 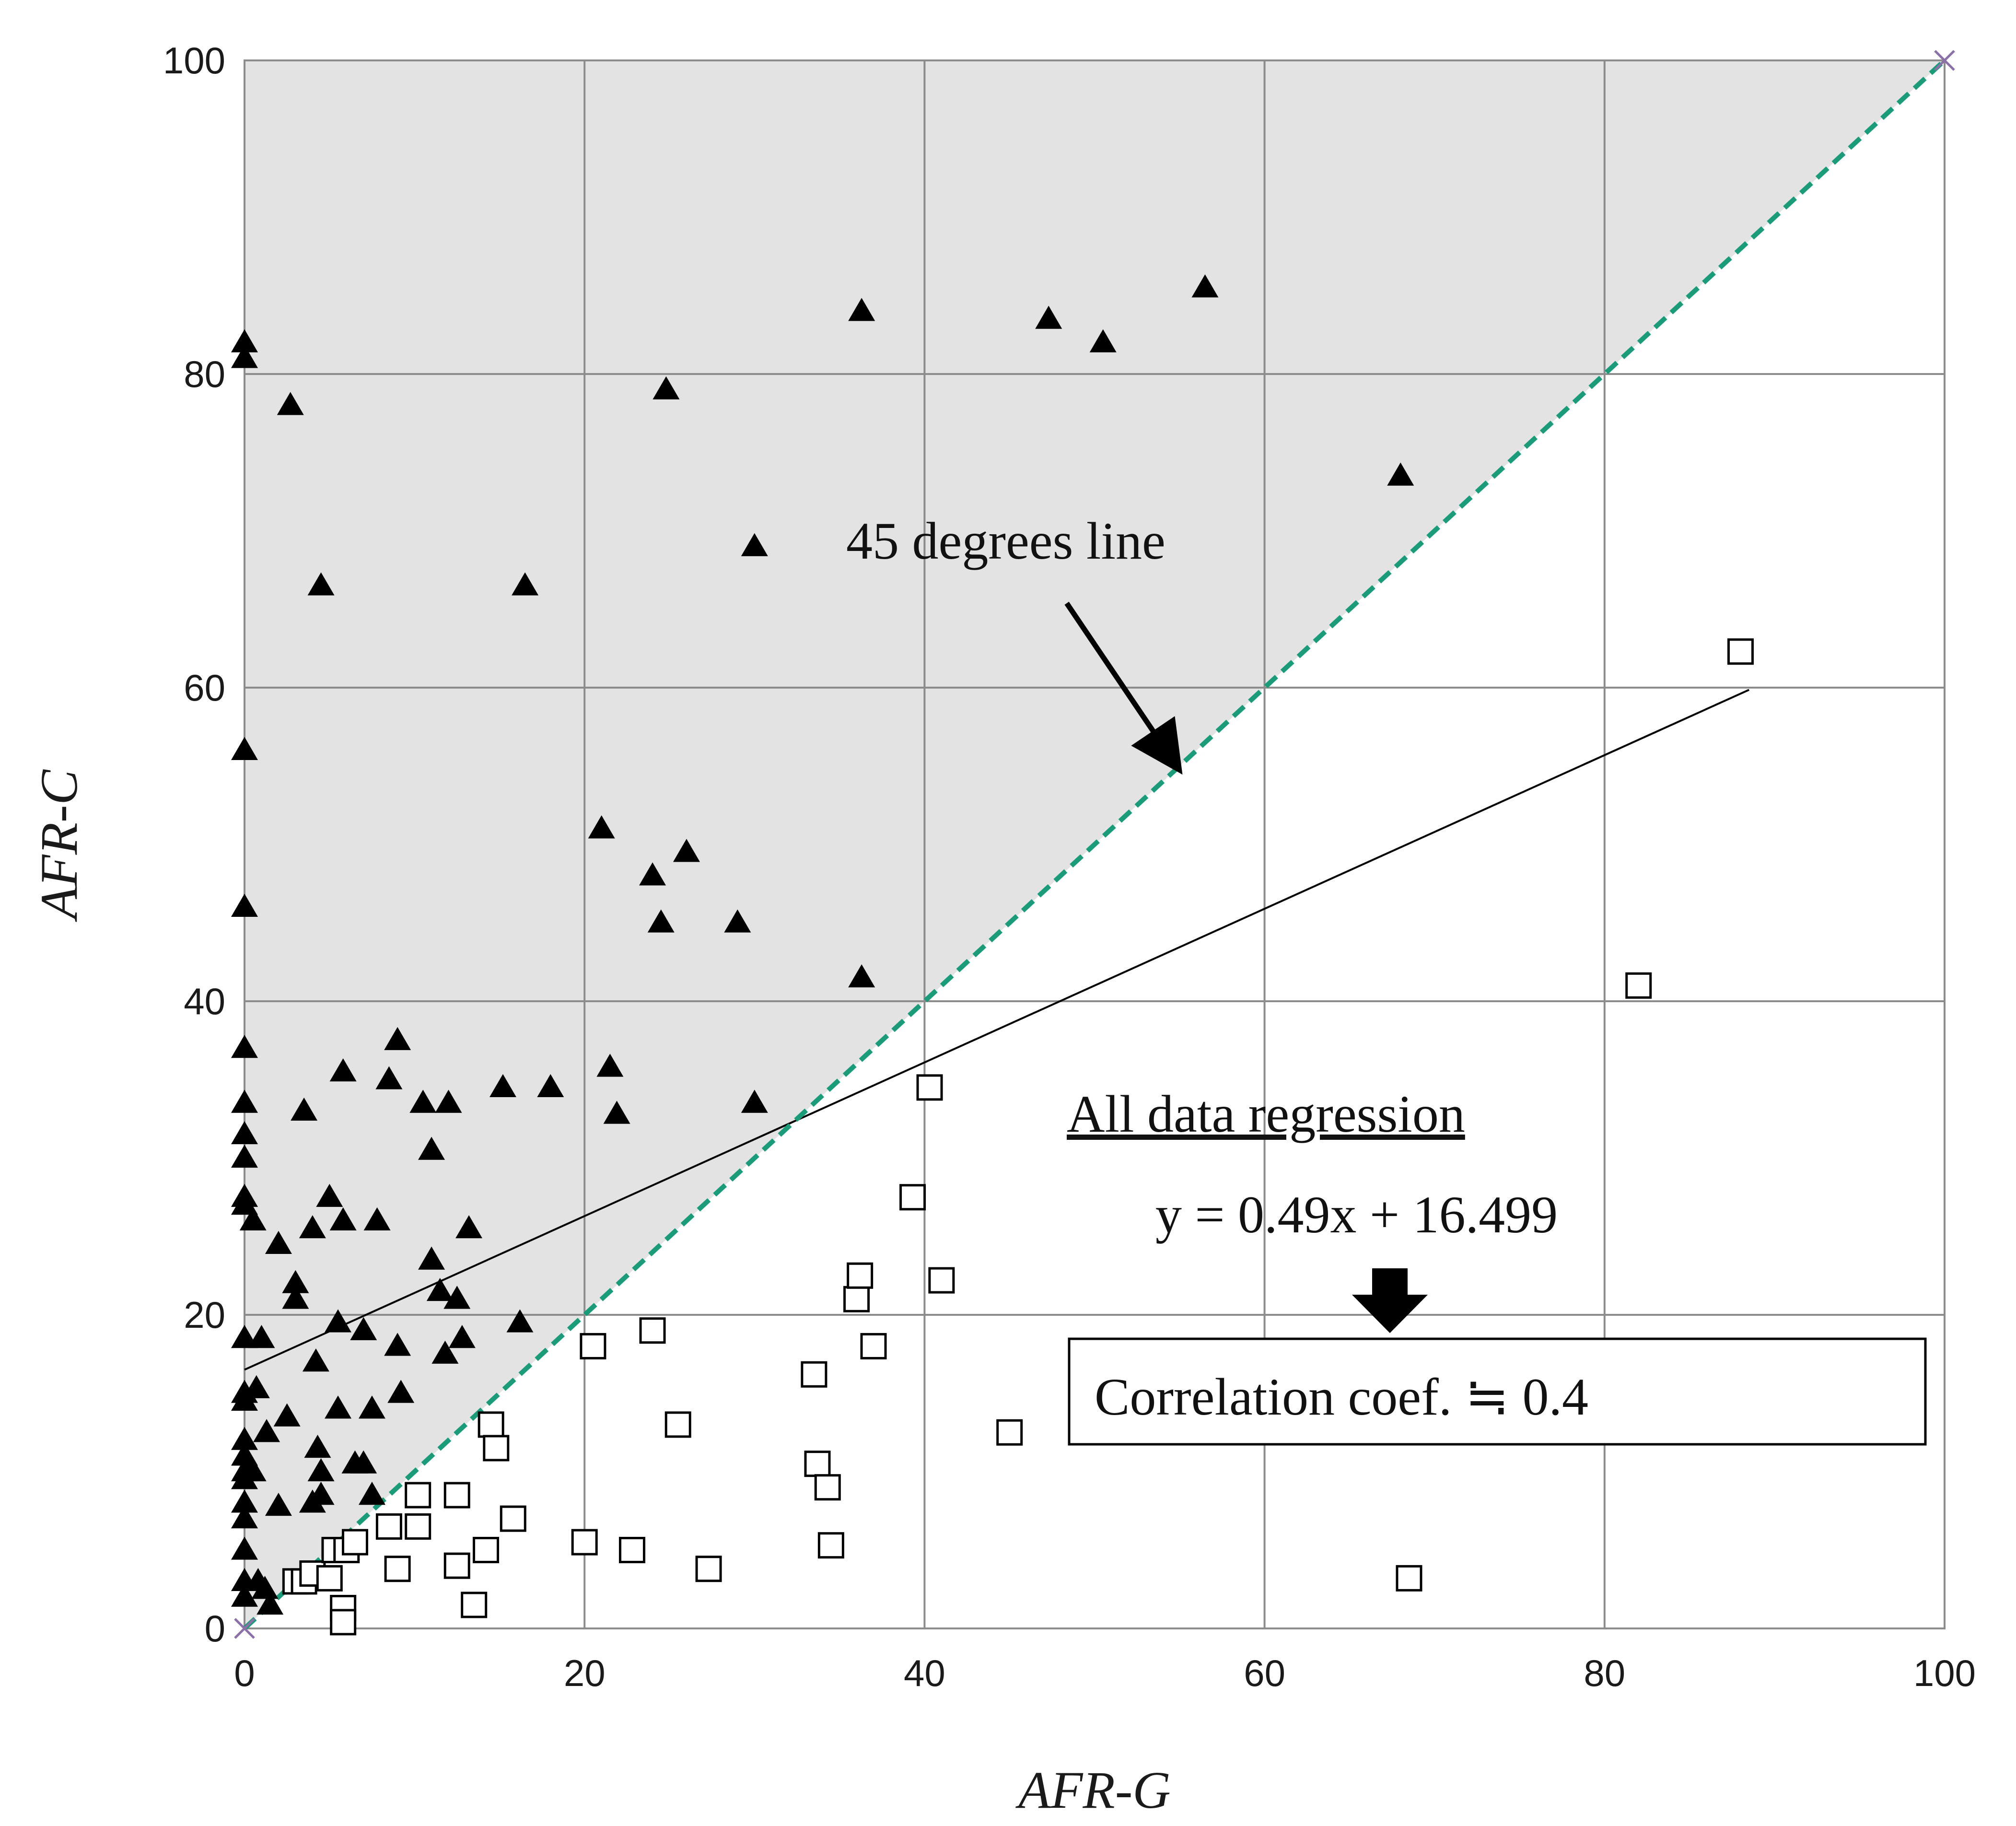 What do you see at coordinates (585, 1673) in the screenshot?
I see `x-tick-label: 20` at bounding box center [585, 1673].